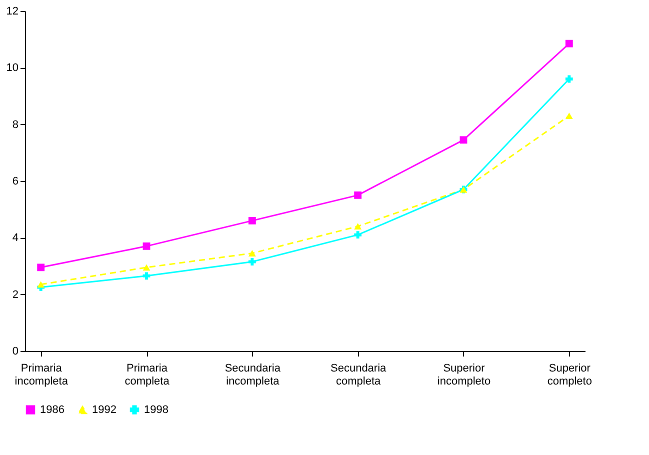 This screenshot has width=649, height=455. I want to click on x-tick-label: Secundaria completa, so click(359, 375).